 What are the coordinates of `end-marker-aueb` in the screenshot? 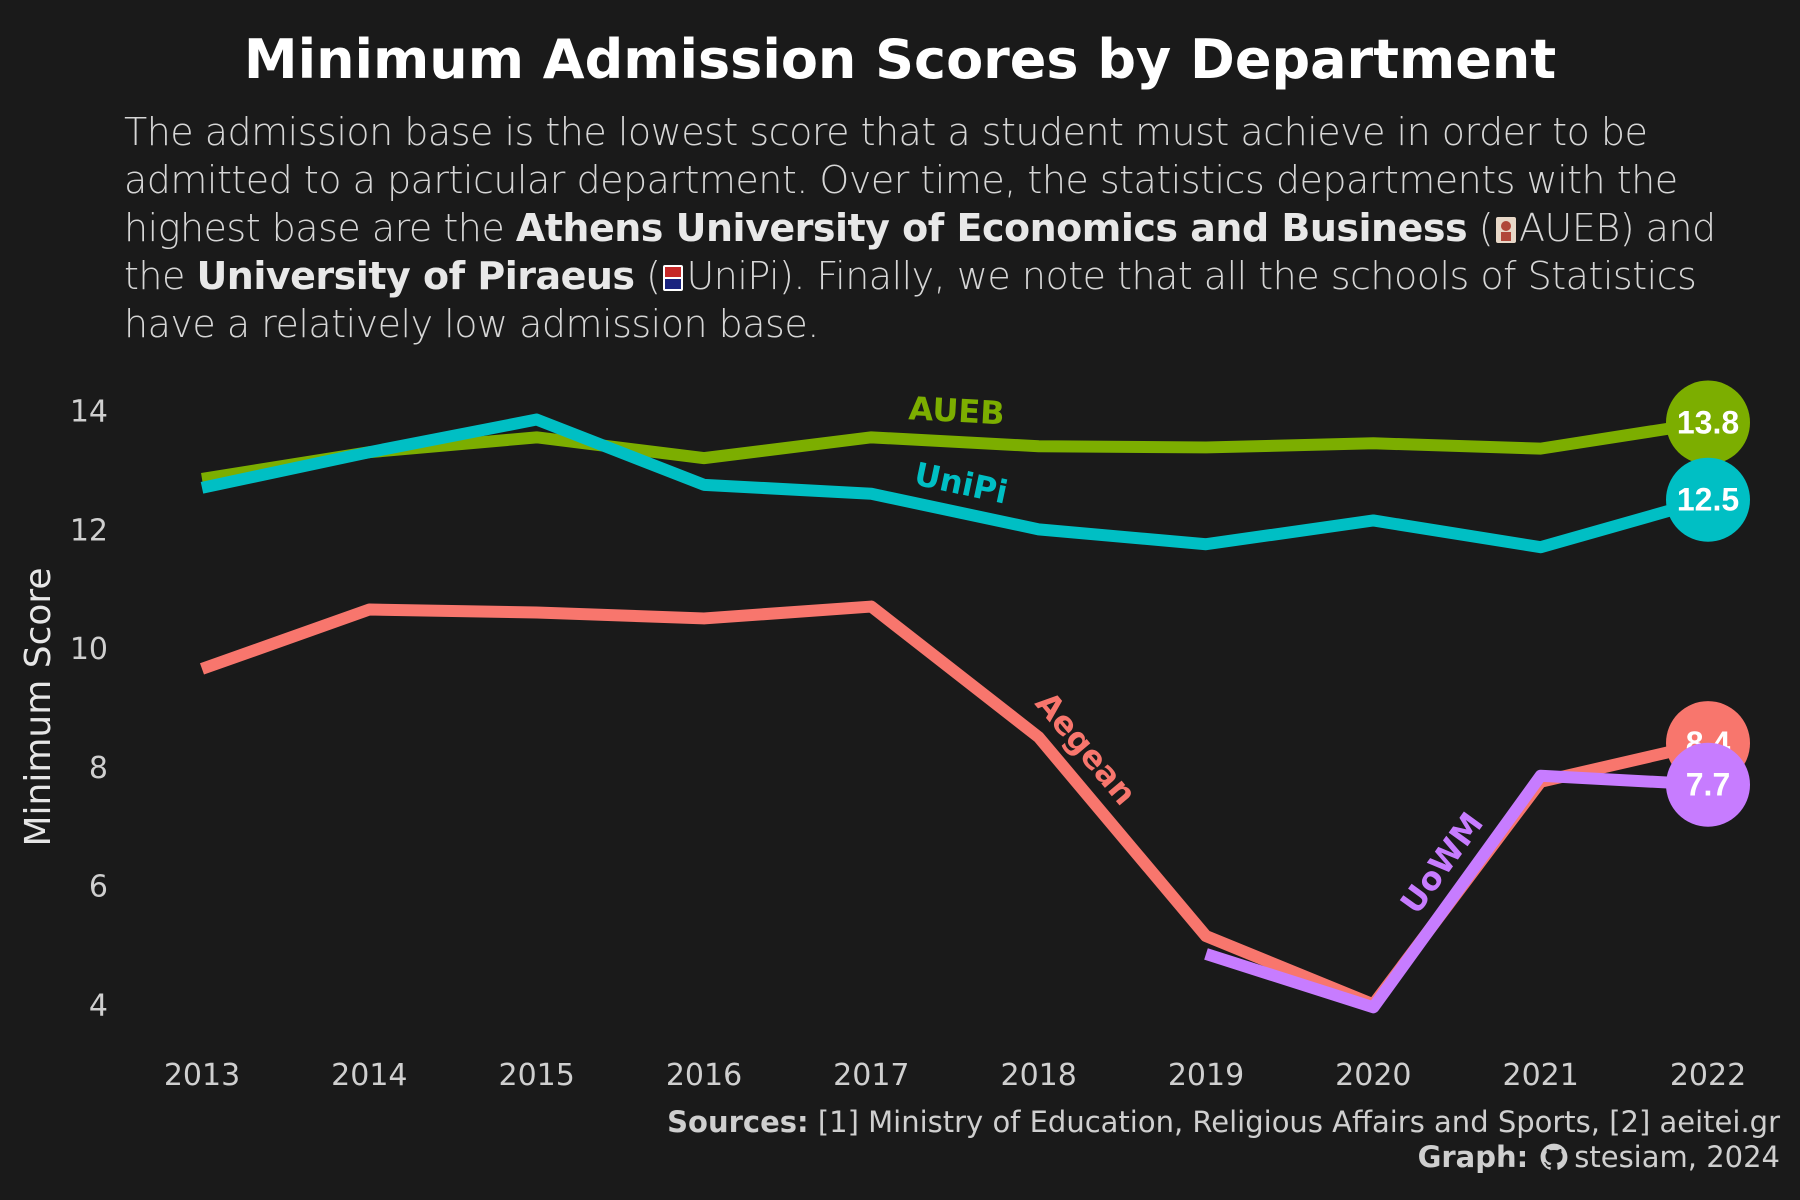 It's located at (1708, 422).